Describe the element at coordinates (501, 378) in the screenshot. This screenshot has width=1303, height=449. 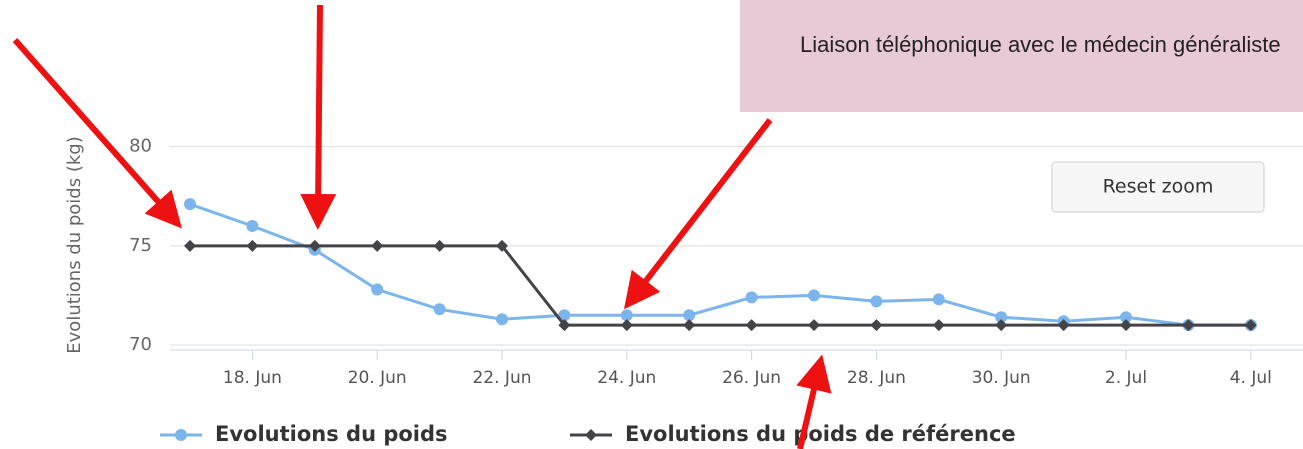
I see `x-tick-label: 22. Jun` at that location.